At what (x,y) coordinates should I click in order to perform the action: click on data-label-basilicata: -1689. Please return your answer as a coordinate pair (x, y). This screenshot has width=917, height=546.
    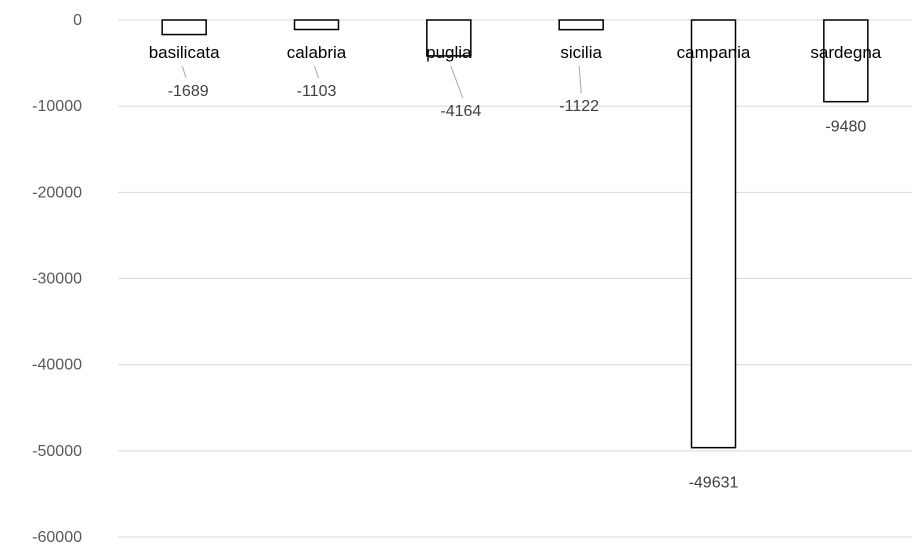
    Looking at the image, I should click on (188, 91).